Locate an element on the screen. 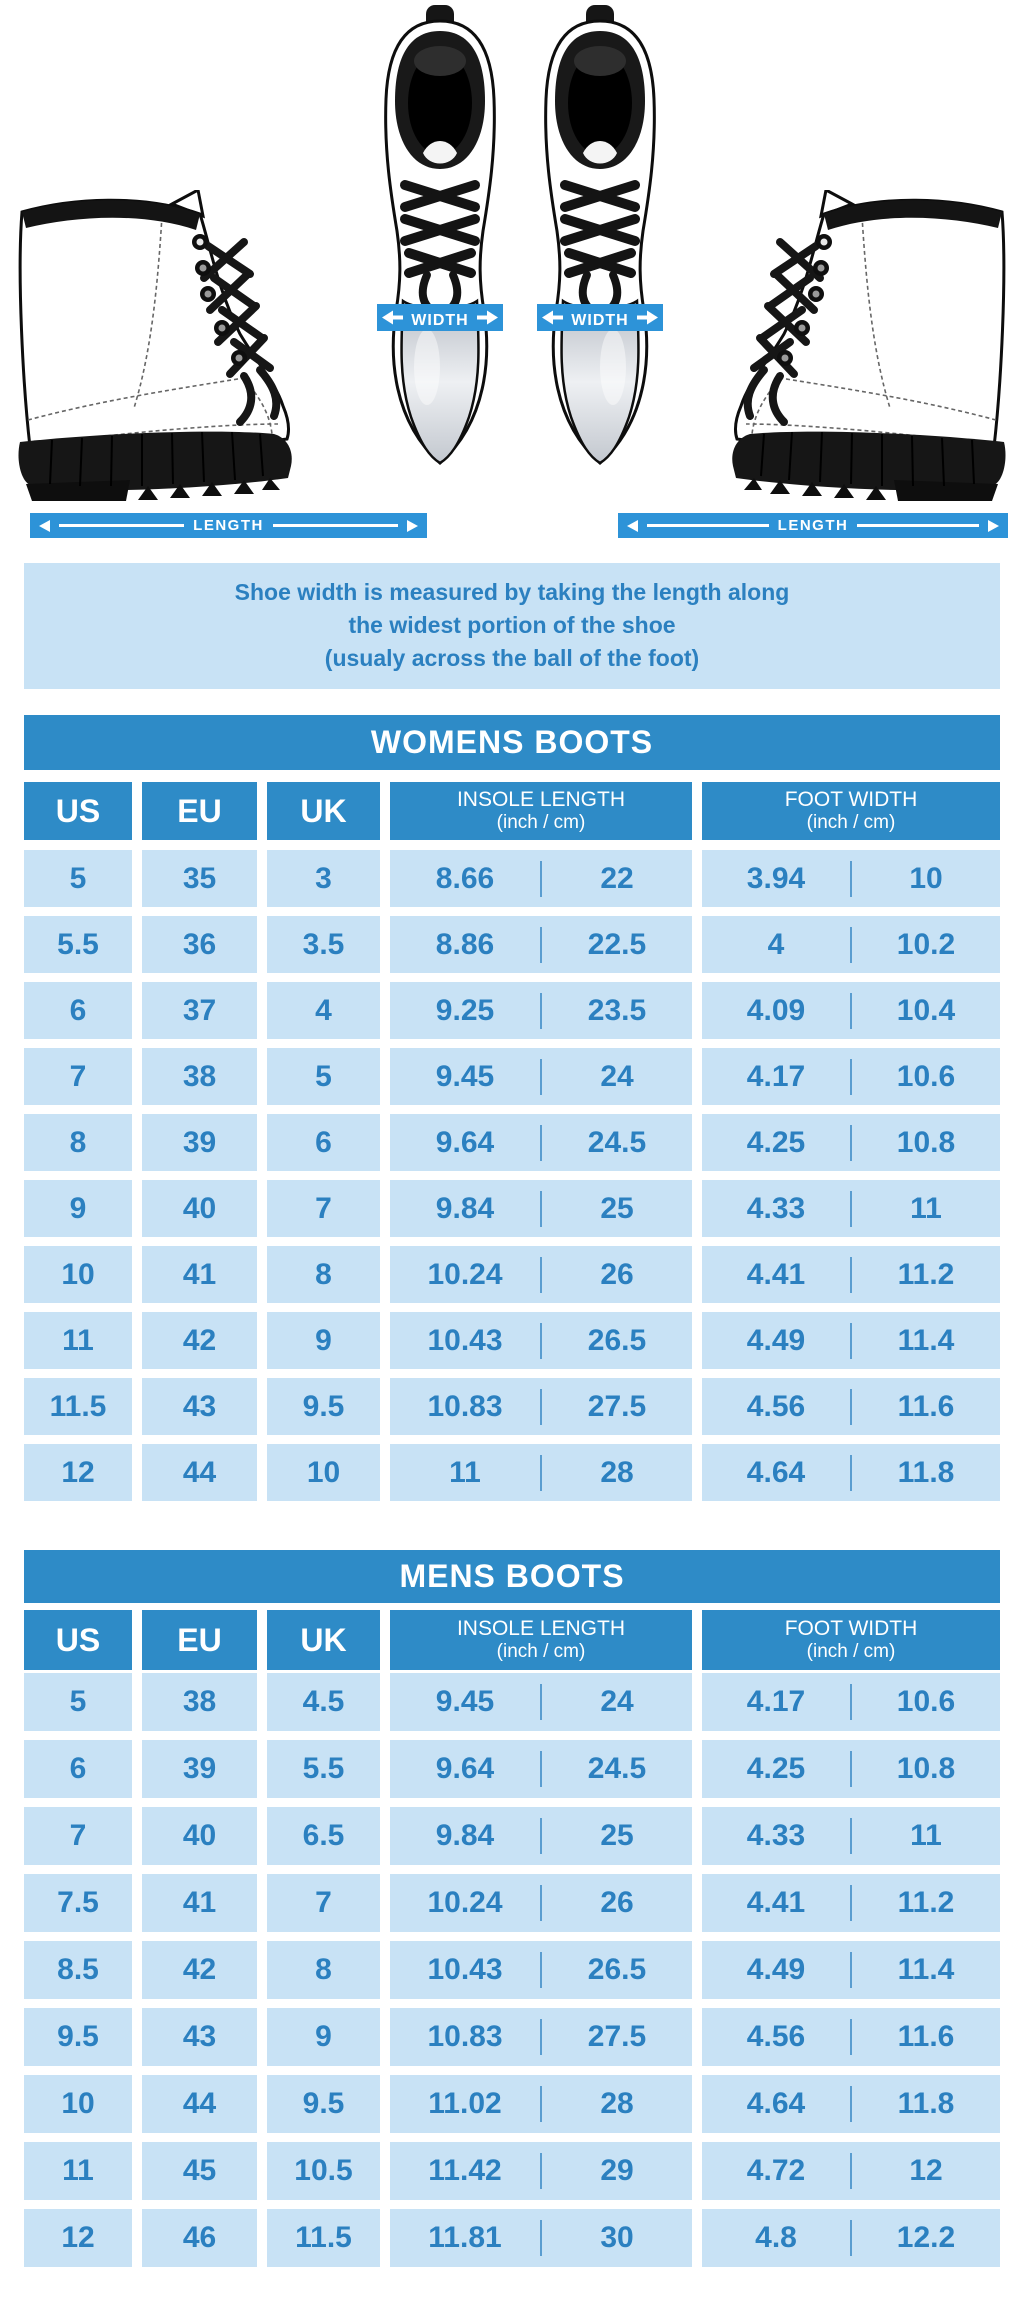 The image size is (1024, 2305). width-cm-value: 11 is located at coordinates (926, 1835).